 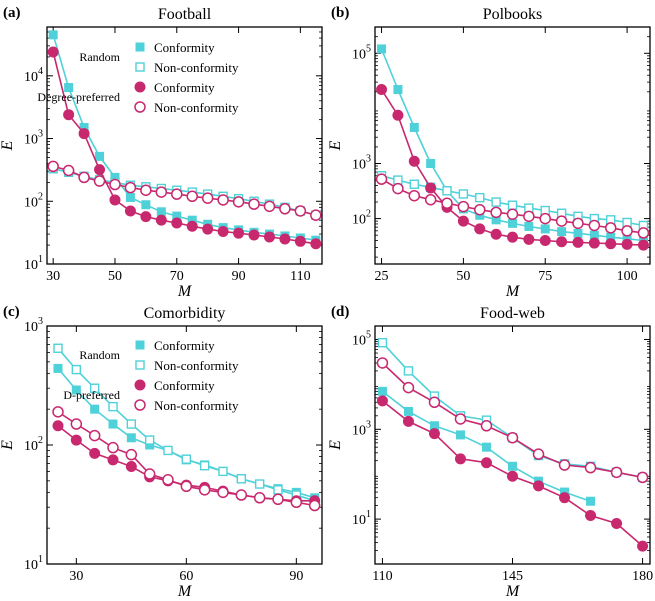 What do you see at coordinates (40, 71) in the screenshot?
I see `y-tick-exponent: 4` at bounding box center [40, 71].